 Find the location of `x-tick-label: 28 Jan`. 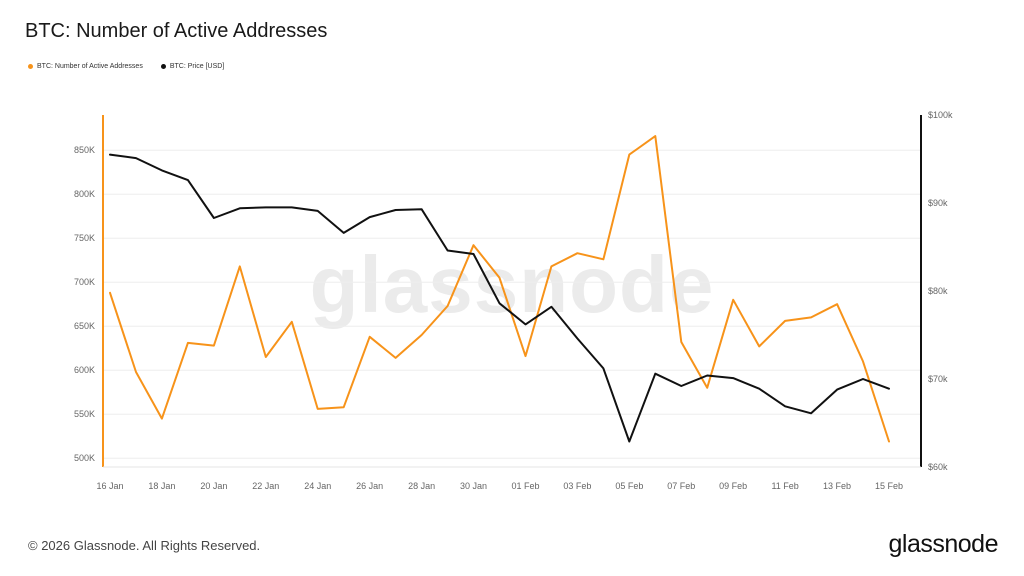

x-tick-label: 28 Jan is located at coordinates (421, 486).